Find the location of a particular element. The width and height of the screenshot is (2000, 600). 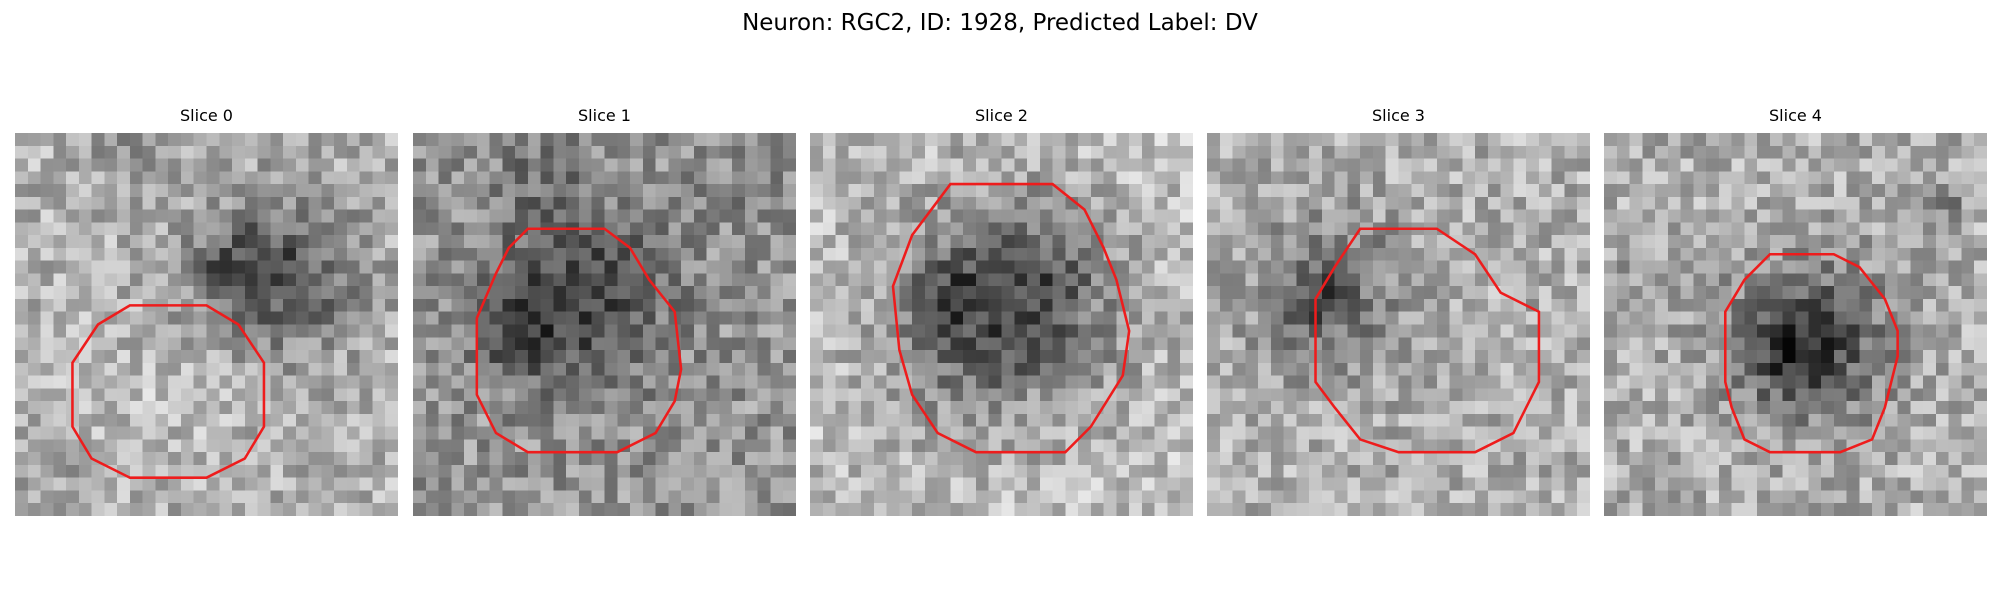

slice-title-1: Slice 1 is located at coordinates (604, 115).